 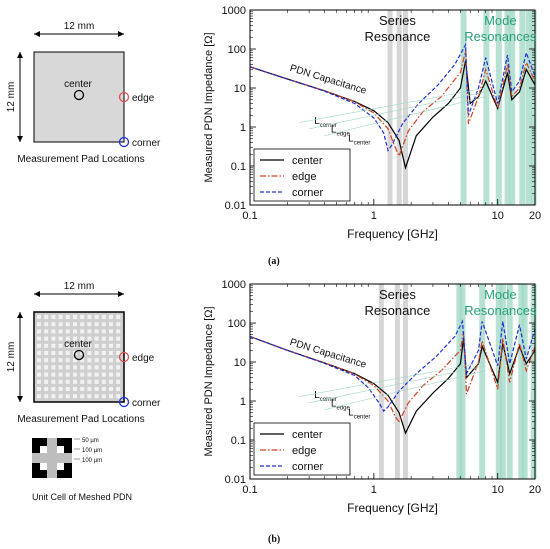 I want to click on y-tick-label: 0.1, so click(x=238, y=167).